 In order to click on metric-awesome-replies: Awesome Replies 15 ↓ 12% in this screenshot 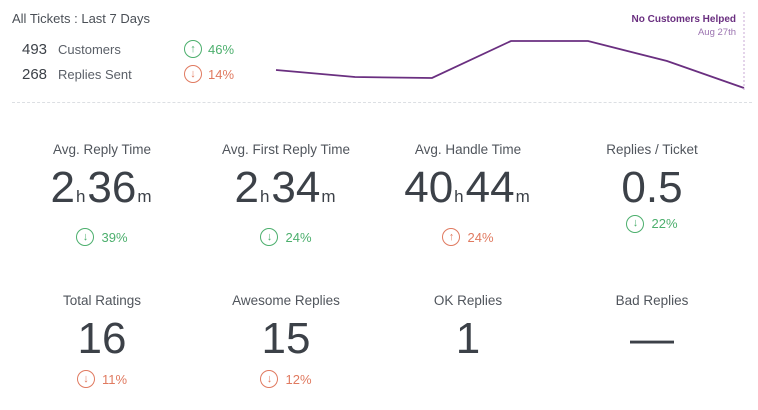, I will do `click(286, 340)`.